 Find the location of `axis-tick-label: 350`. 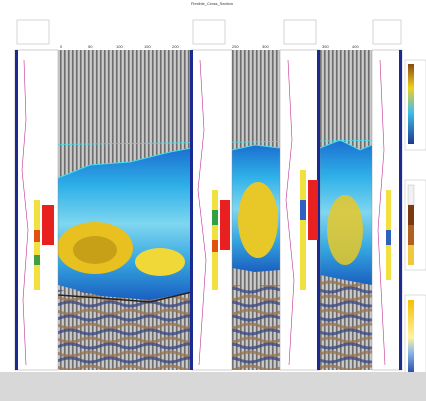

axis-tick-label: 350 is located at coordinates (325, 46).